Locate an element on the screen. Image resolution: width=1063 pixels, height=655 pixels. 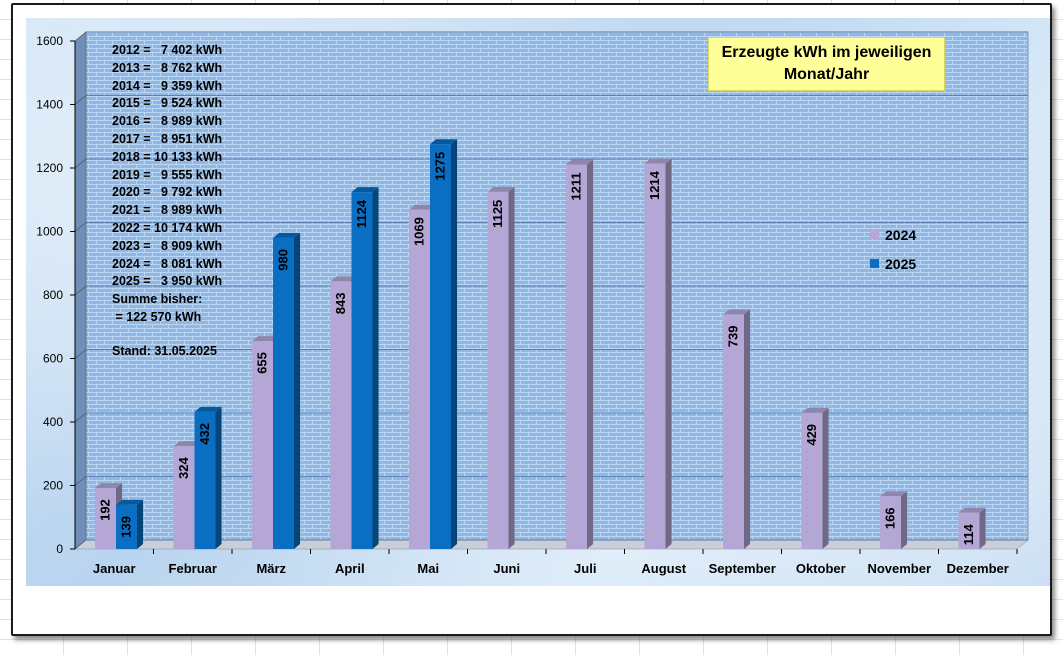
total-2024: 2024 = 8 081 kWh is located at coordinates (167, 263).